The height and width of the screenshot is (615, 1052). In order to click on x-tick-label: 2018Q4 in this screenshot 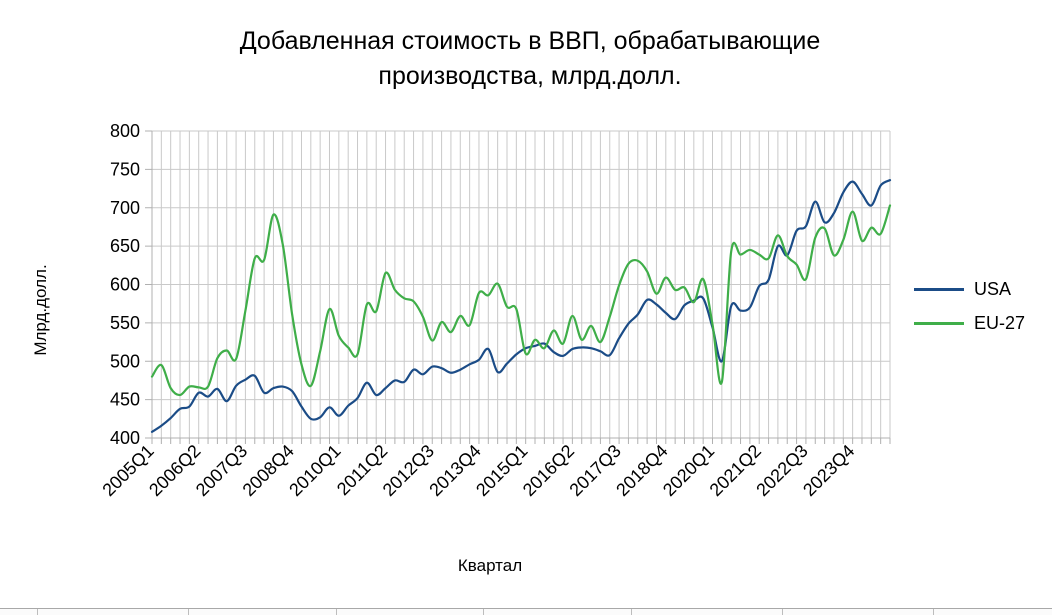, I will do `click(641, 470)`.